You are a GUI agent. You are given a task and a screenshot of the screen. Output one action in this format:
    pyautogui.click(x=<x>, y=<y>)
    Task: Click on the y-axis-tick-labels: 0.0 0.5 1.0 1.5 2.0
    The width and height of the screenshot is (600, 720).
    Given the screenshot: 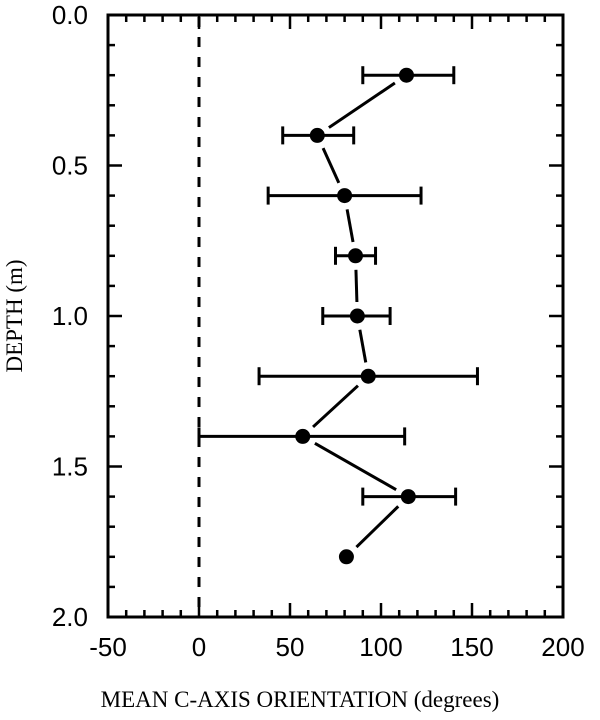 What is the action you would take?
    pyautogui.click(x=70, y=316)
    